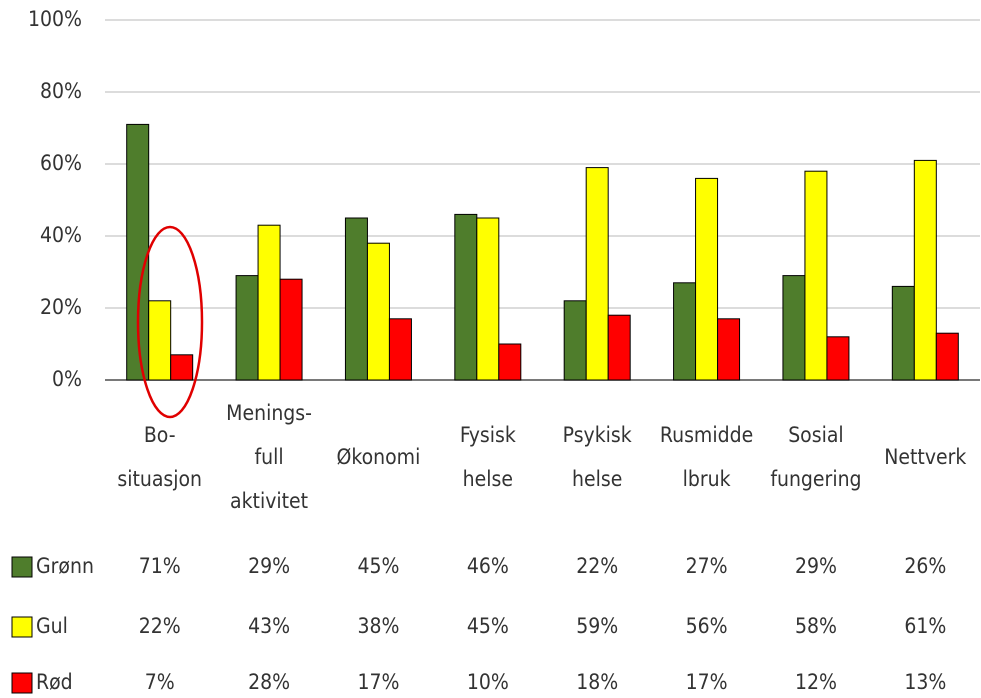 This screenshot has height=698, width=981. What do you see at coordinates (707, 626) in the screenshot?
I see `table-value: 56%` at bounding box center [707, 626].